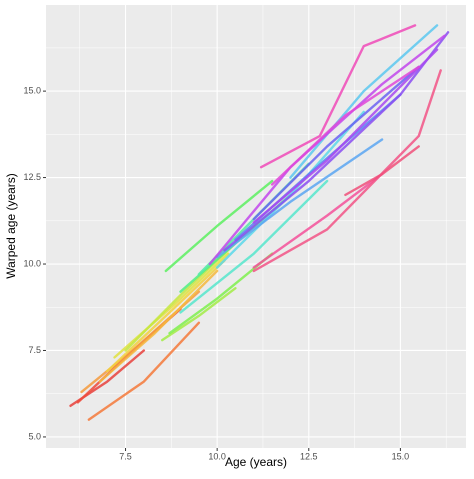 This screenshot has width=474, height=479. Describe the element at coordinates (11, 226) in the screenshot. I see `y-axis-title: Warped age (years)` at that location.